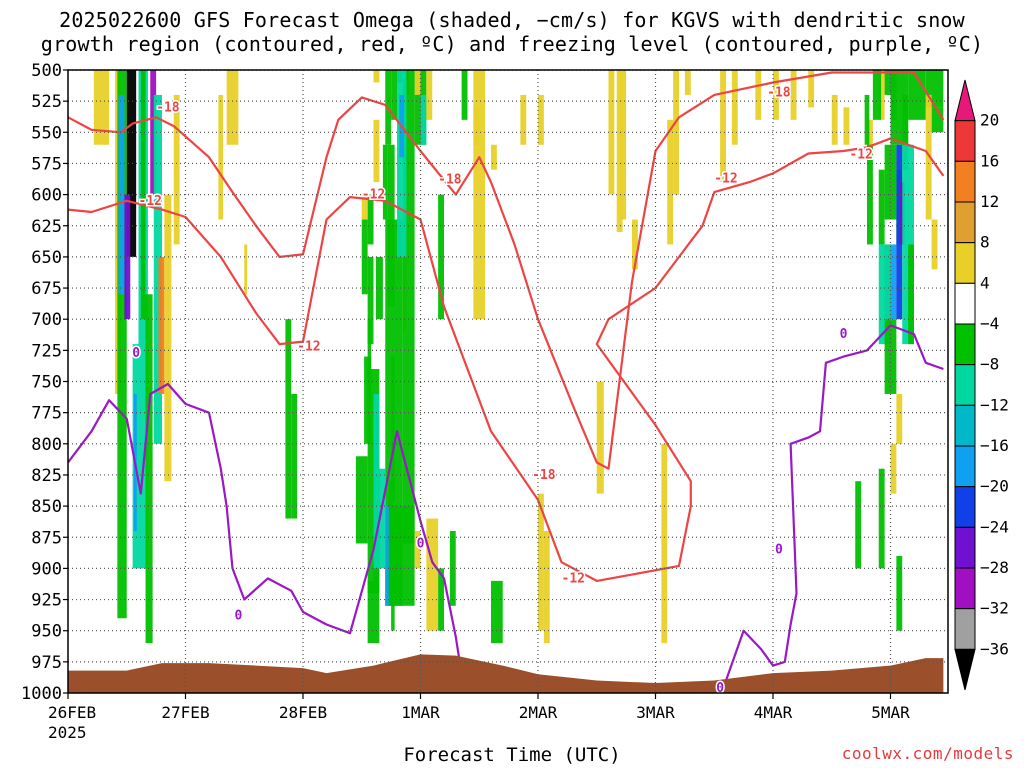 The width and height of the screenshot is (1024, 768). Describe the element at coordinates (538, 712) in the screenshot. I see `x-tick-label-2MAR: 2MAR` at that location.